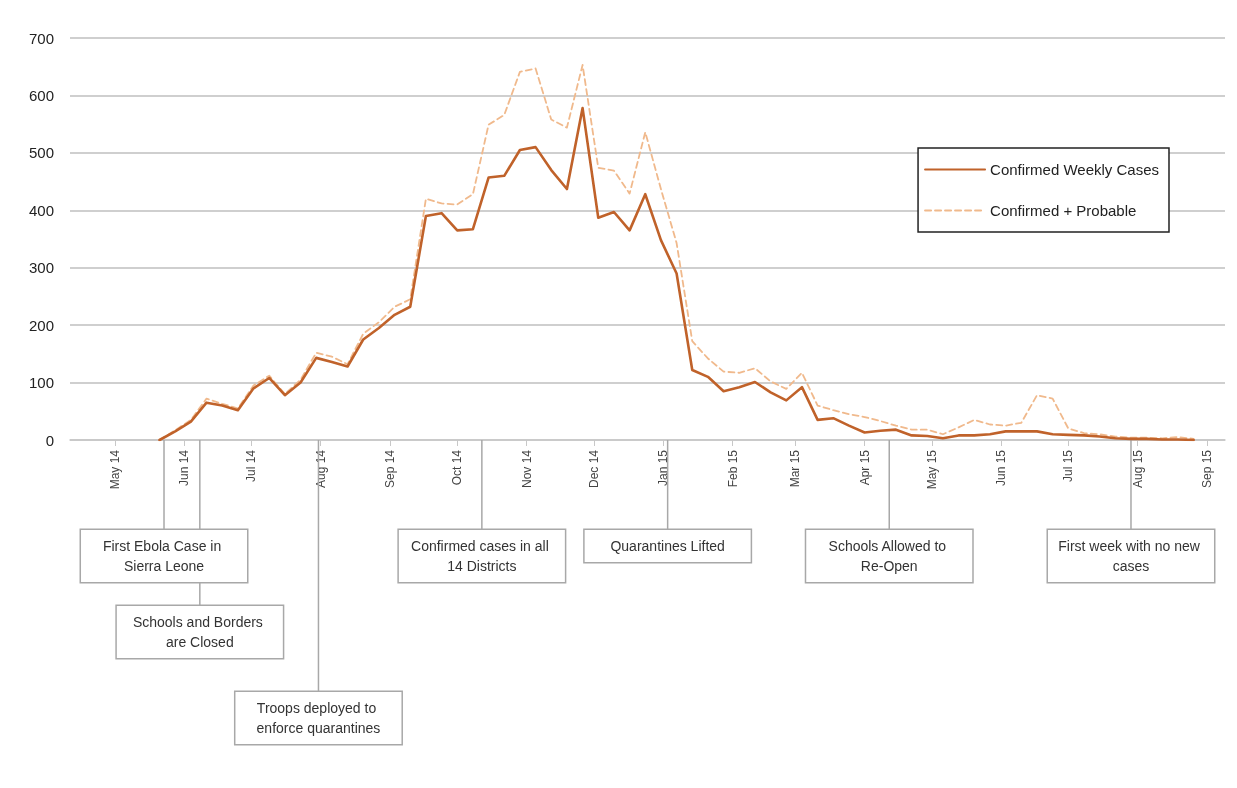 The height and width of the screenshot is (788, 1237). I want to click on x-tick-label: Mar 15, so click(795, 468).